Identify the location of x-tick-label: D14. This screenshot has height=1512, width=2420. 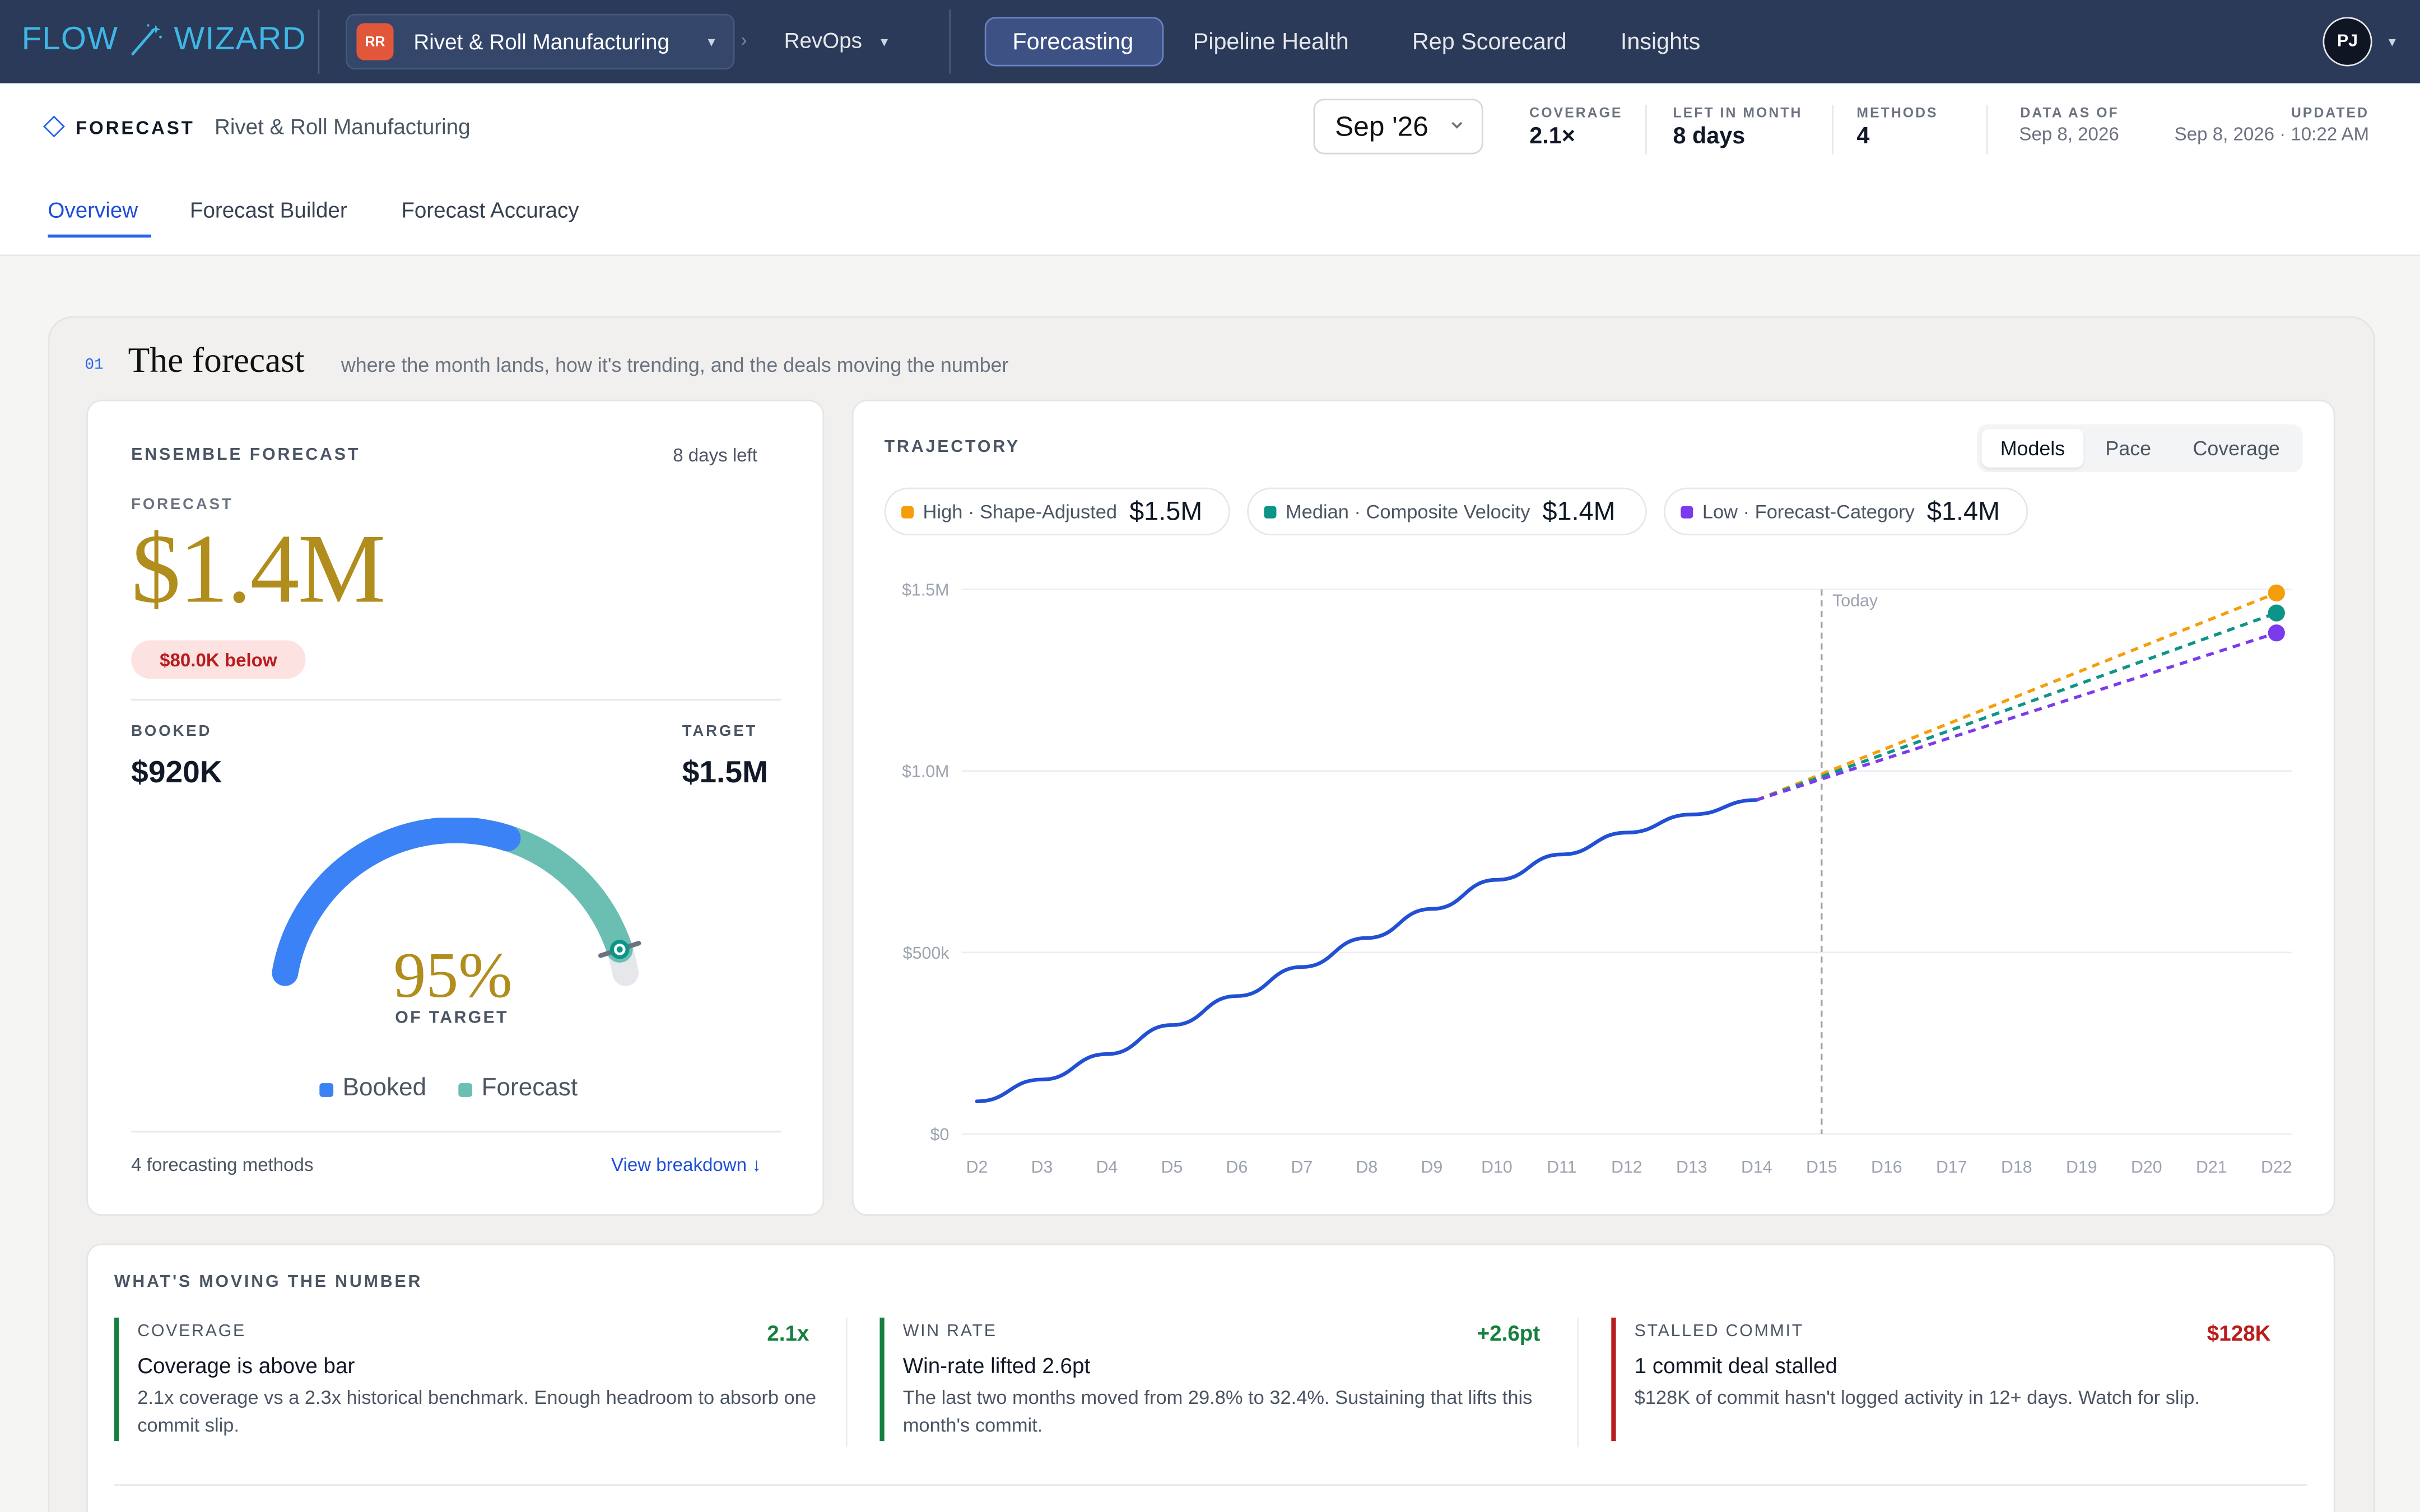
(1757, 1168).